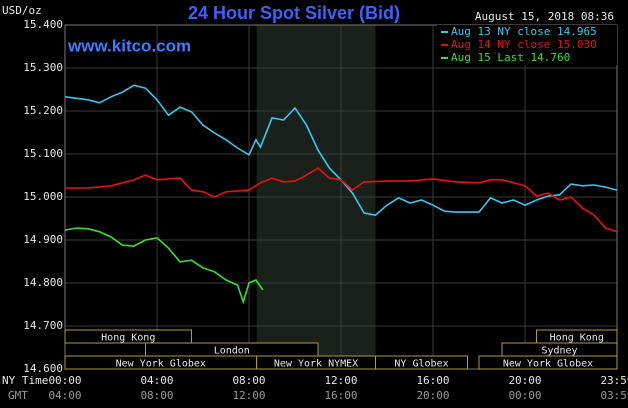 The height and width of the screenshot is (408, 628). I want to click on x-tick-label: 12:00, so click(340, 380).